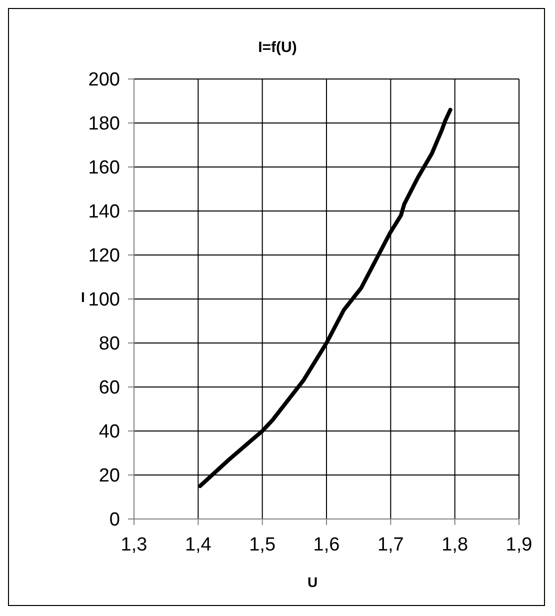 Image resolution: width=555 pixels, height=616 pixels. What do you see at coordinates (109, 344) in the screenshot?
I see `y-tick-label: 80` at bounding box center [109, 344].